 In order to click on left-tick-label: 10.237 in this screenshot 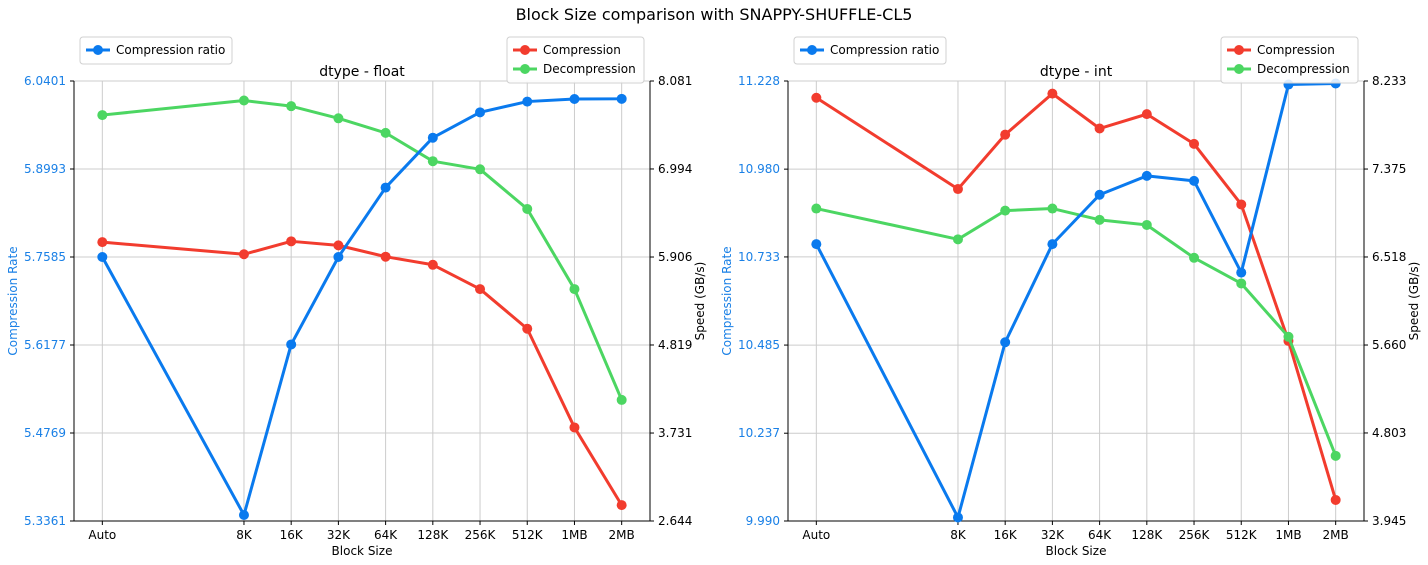, I will do `click(759, 433)`.